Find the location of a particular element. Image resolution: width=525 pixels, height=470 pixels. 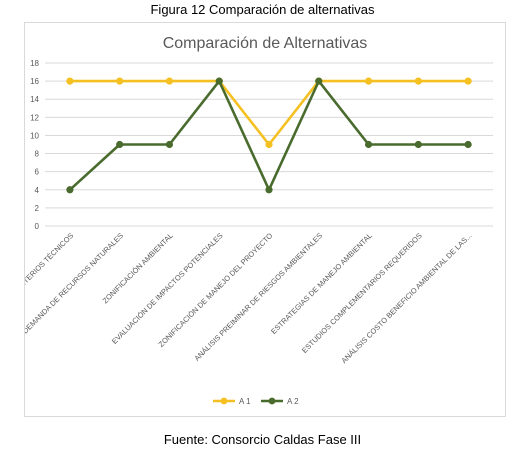

y-axis-ticks: 0 2 4 6 8 10 12 14 16 18 is located at coordinates (34, 145).